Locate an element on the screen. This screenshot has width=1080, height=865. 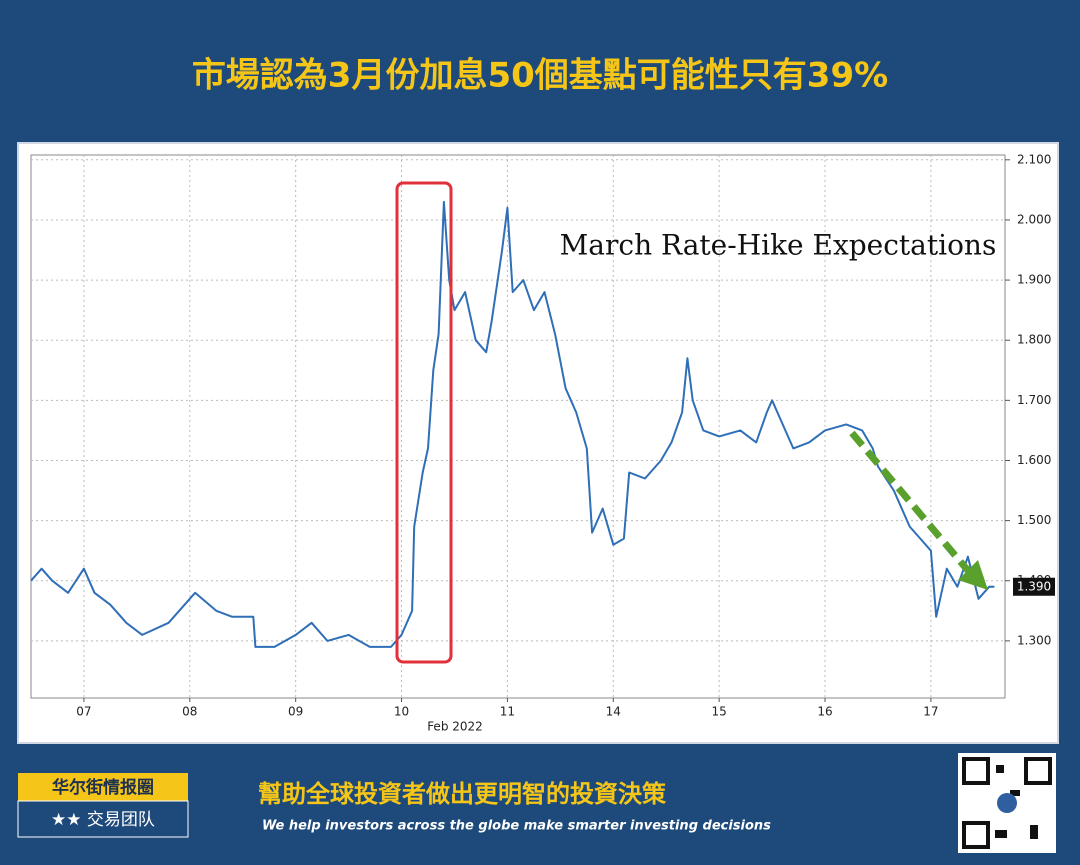
x-tick-label: 17 is located at coordinates (930, 712).